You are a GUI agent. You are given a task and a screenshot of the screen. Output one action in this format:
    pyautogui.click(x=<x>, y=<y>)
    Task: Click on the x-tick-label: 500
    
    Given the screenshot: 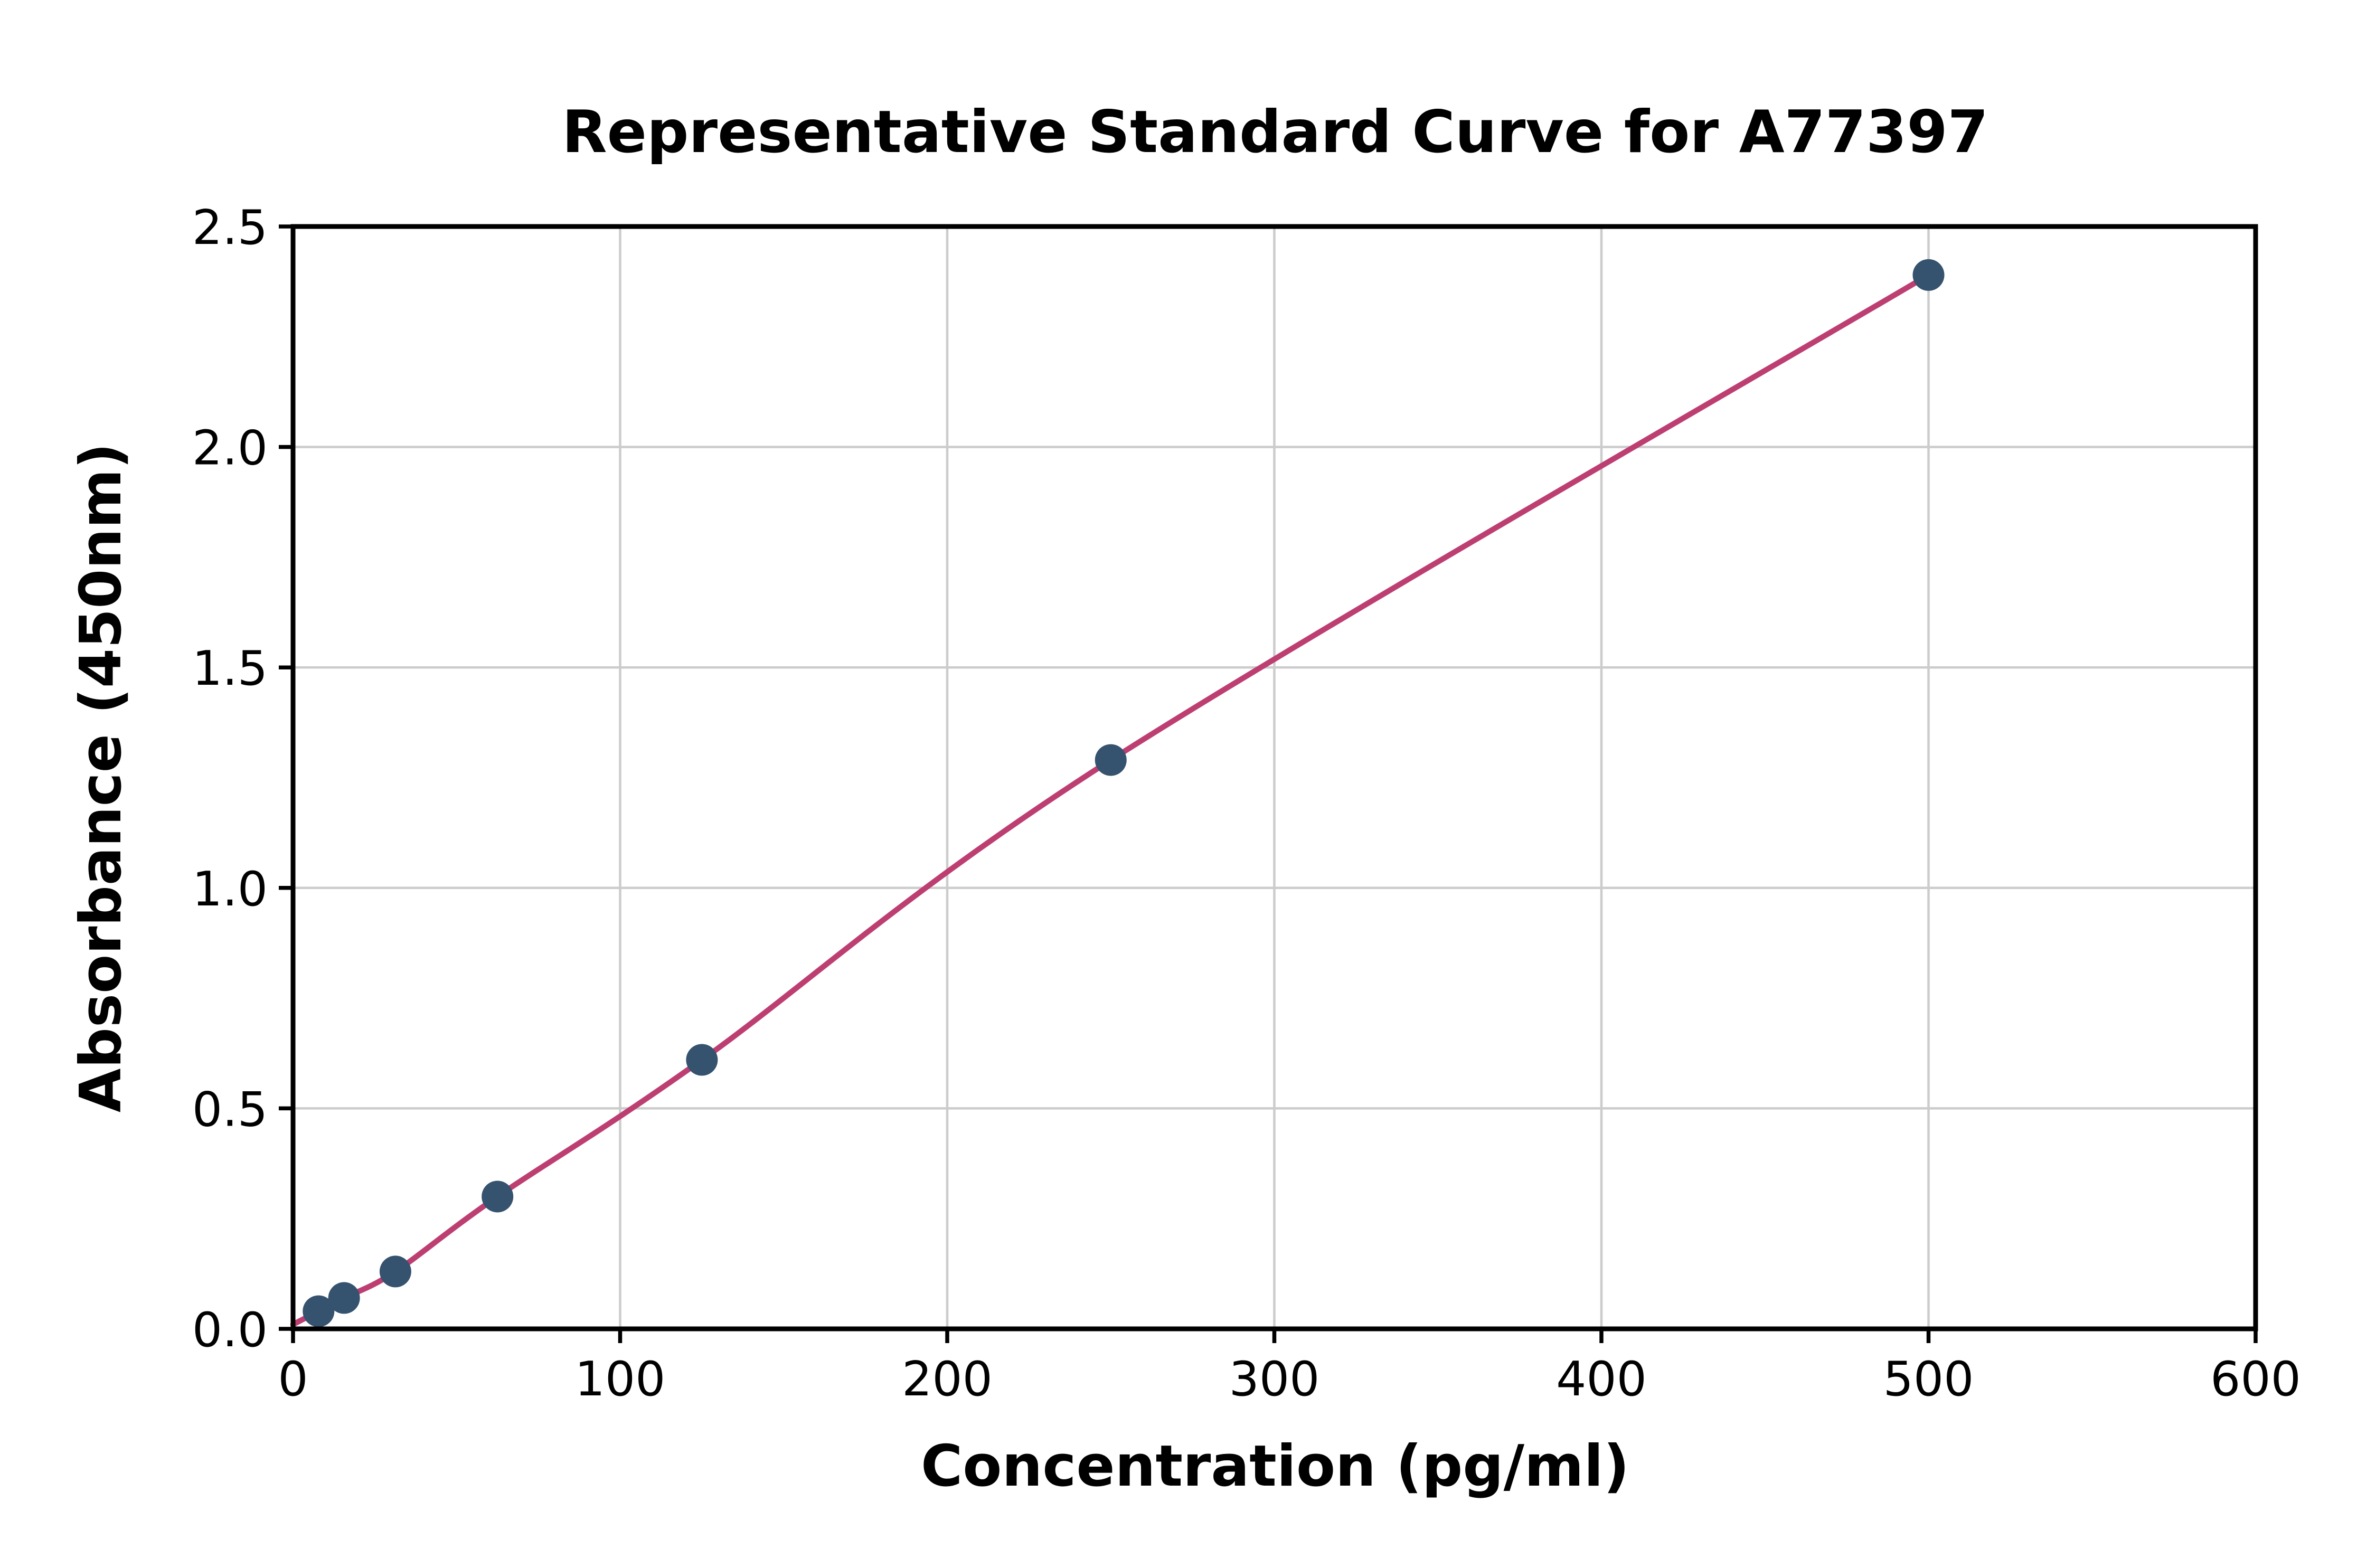 What is the action you would take?
    pyautogui.click(x=1929, y=1380)
    